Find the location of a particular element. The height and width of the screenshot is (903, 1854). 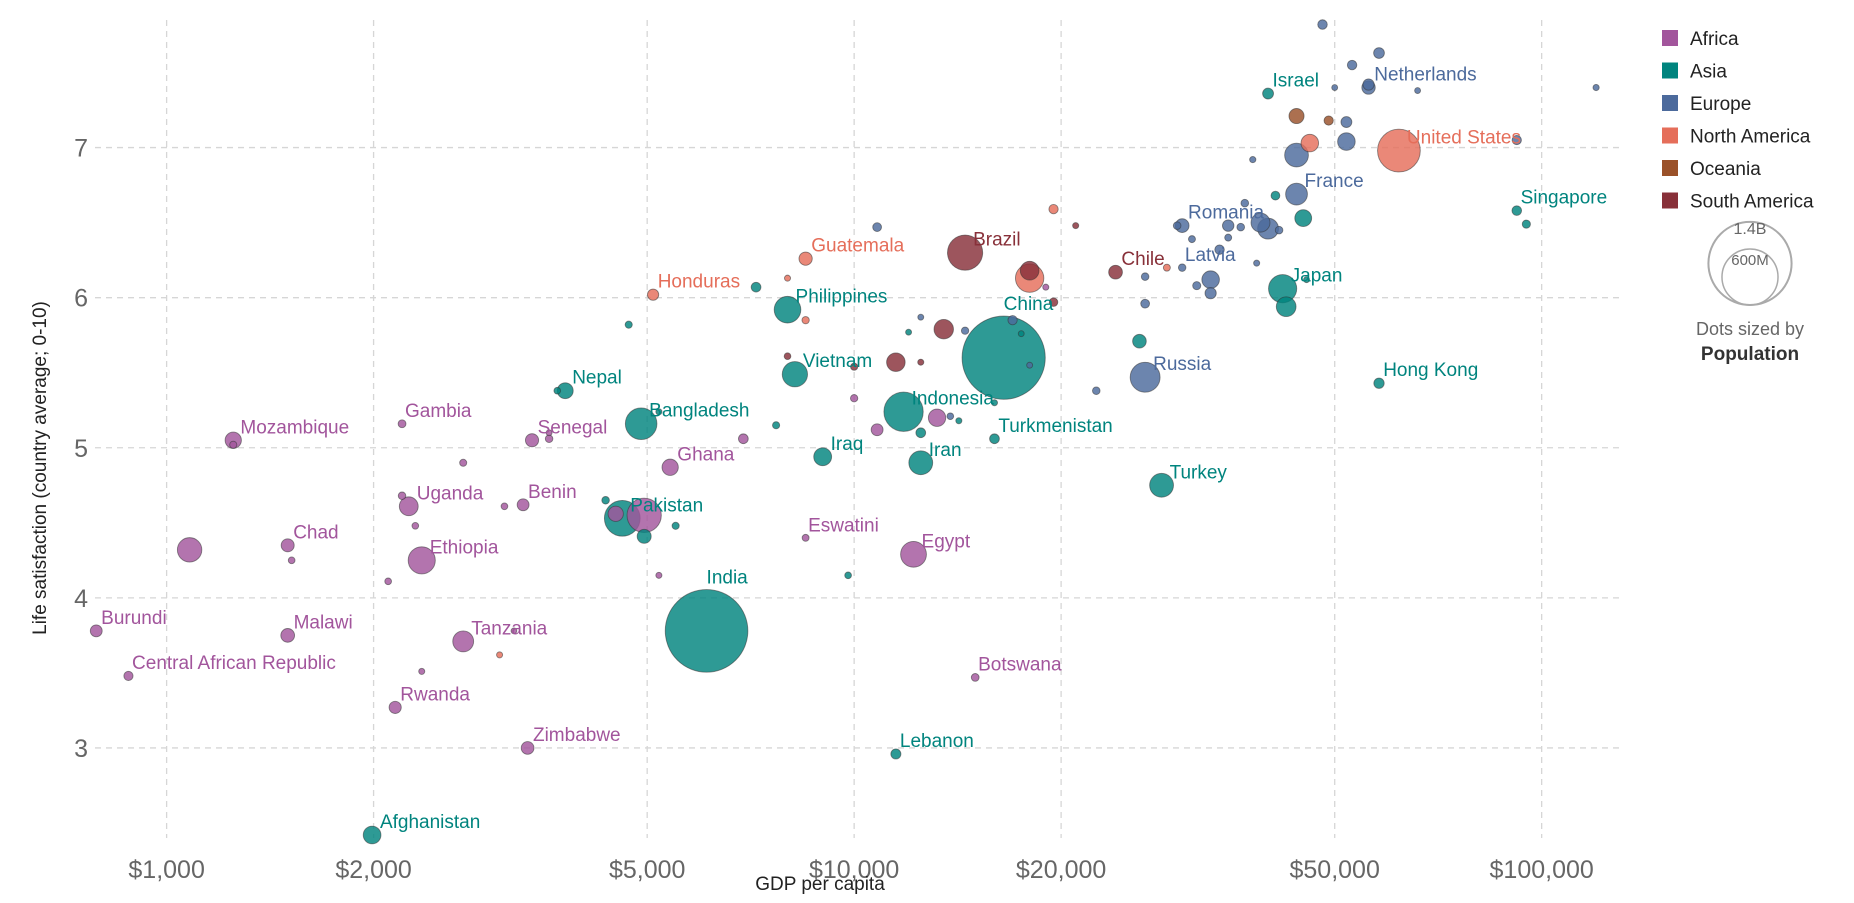

point-gambia is located at coordinates (402, 424).